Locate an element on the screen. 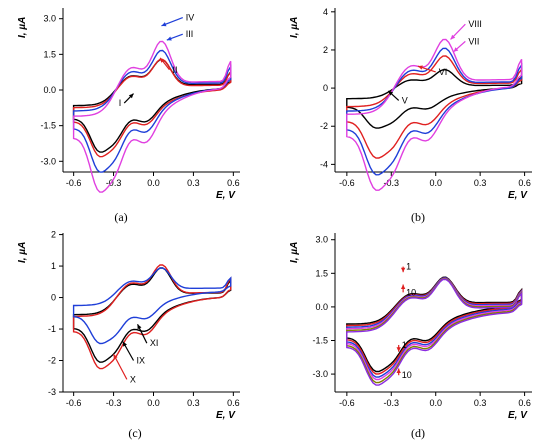 This screenshot has height=444, width=550. y-tick-label: -4 is located at coordinates (324, 164).